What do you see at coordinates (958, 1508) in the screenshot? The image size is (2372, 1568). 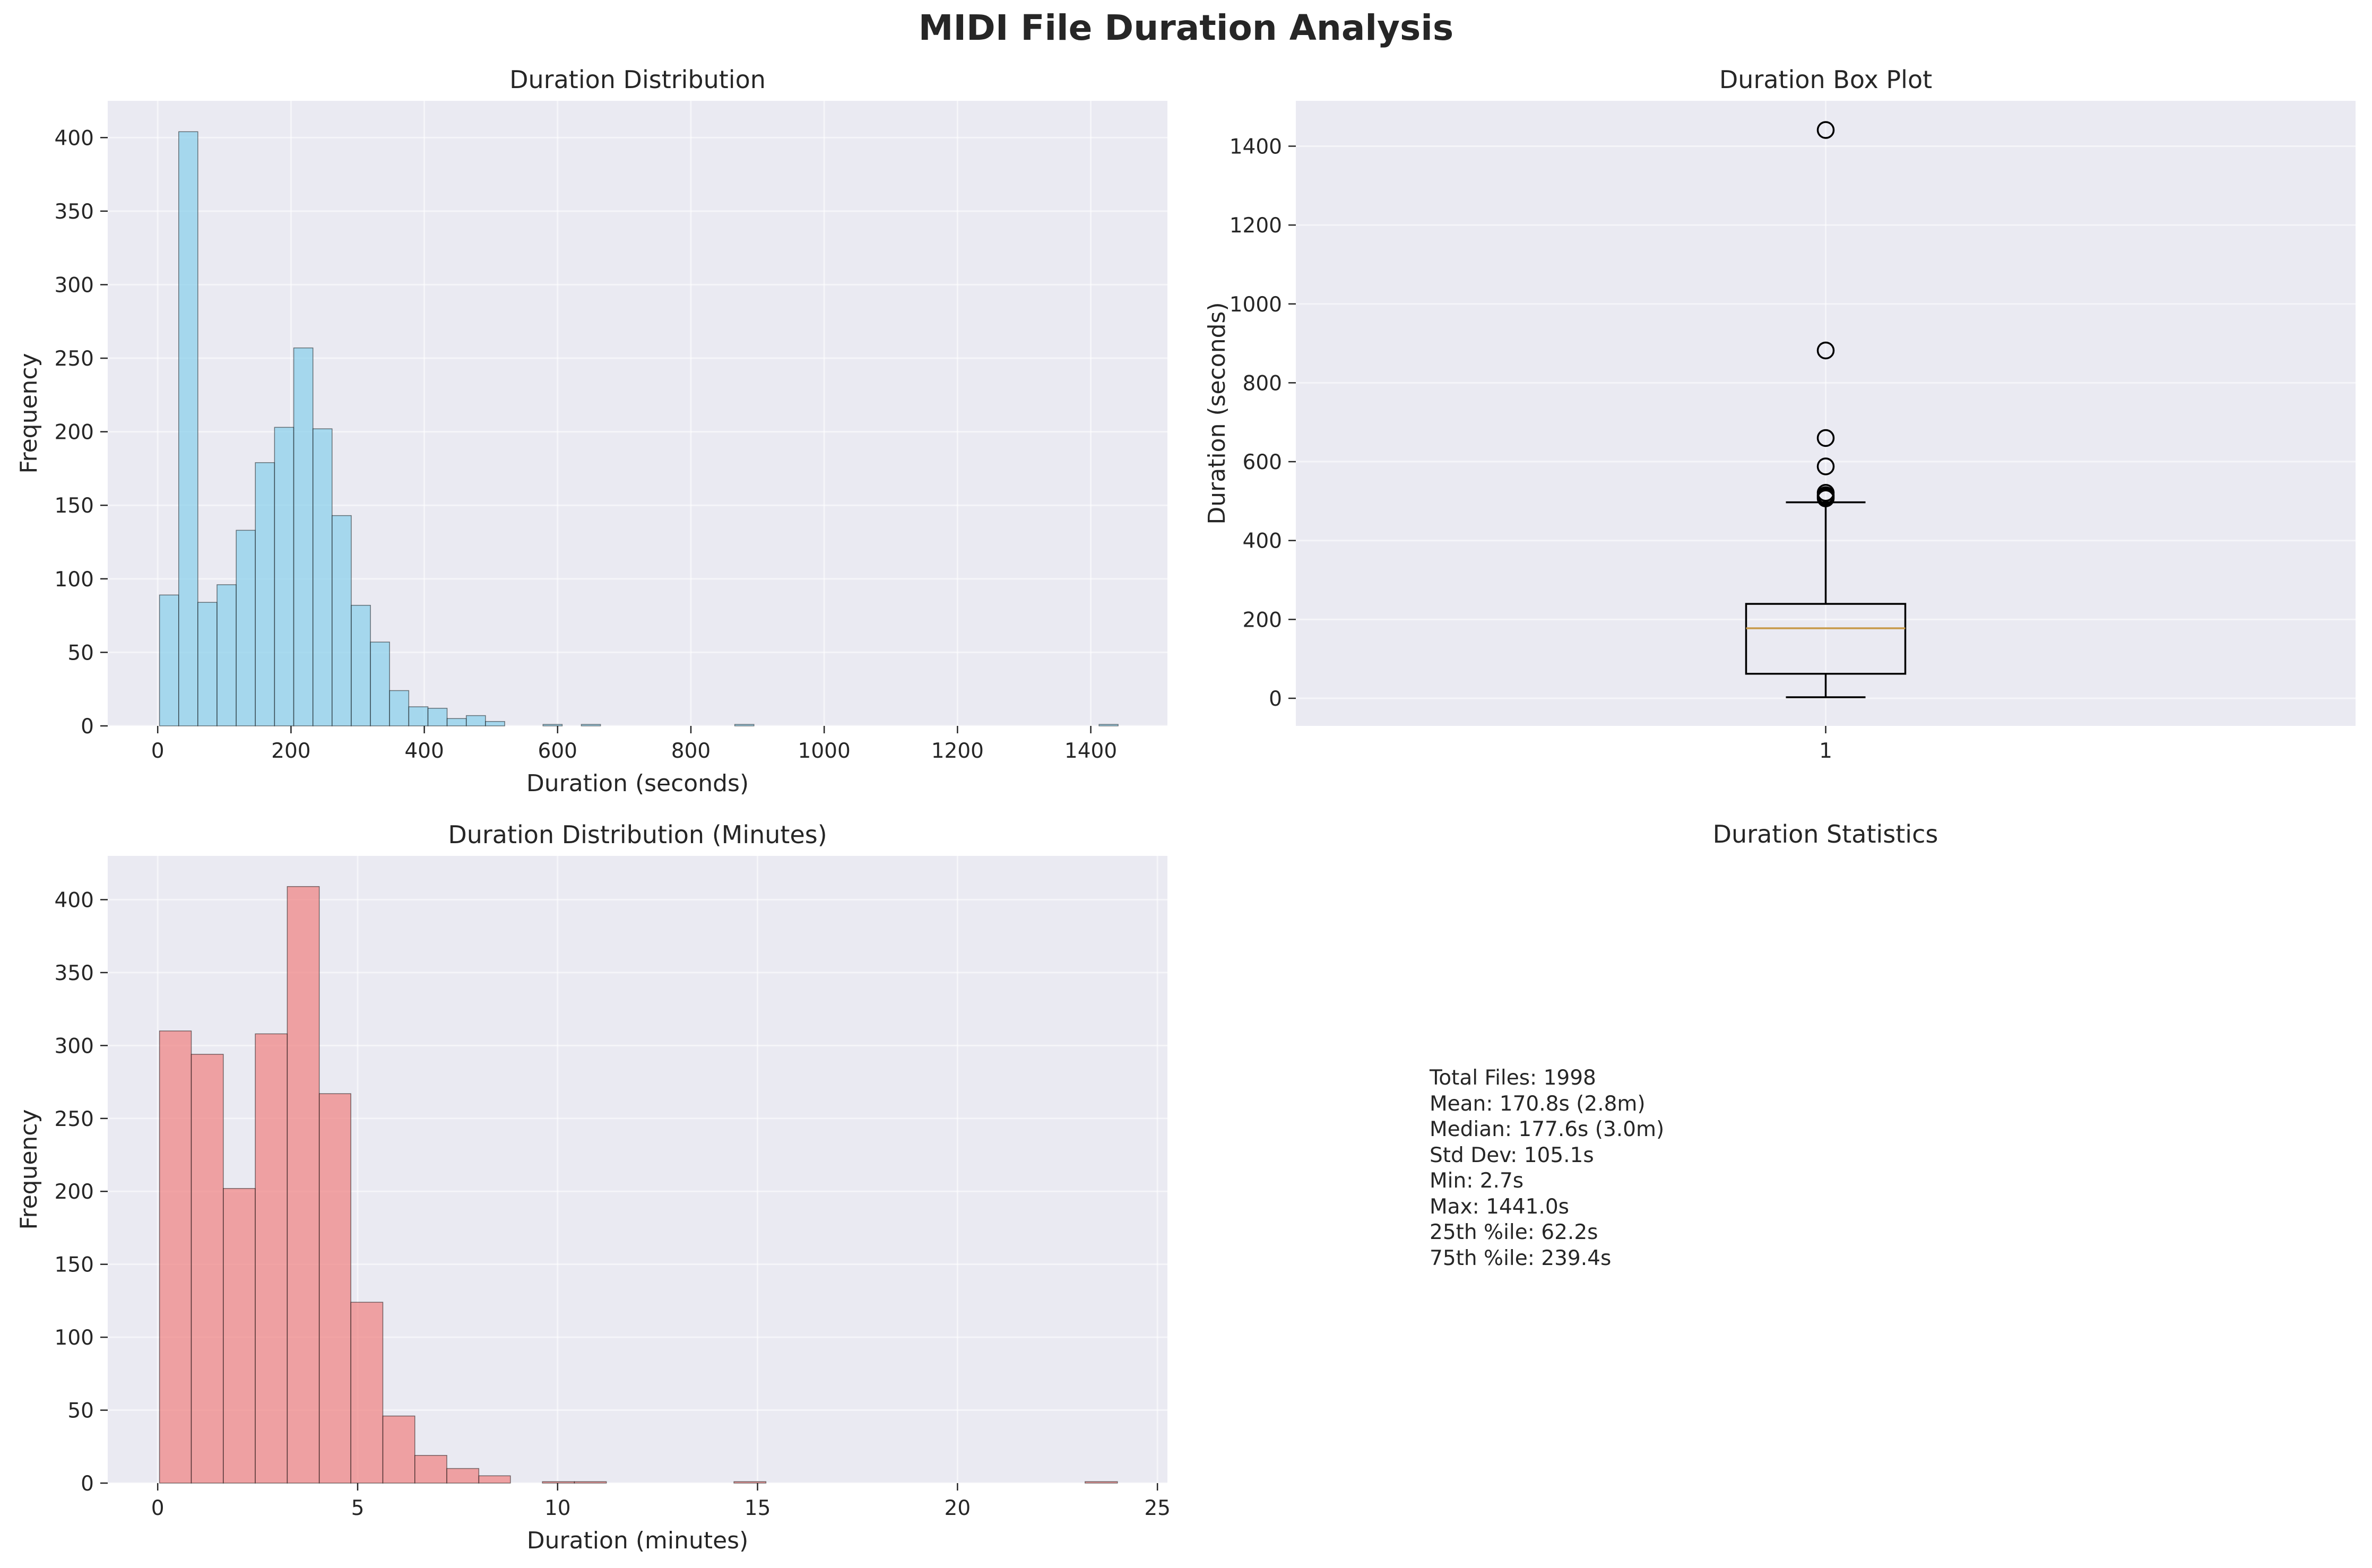 I see `x-tick-label: 20` at bounding box center [958, 1508].